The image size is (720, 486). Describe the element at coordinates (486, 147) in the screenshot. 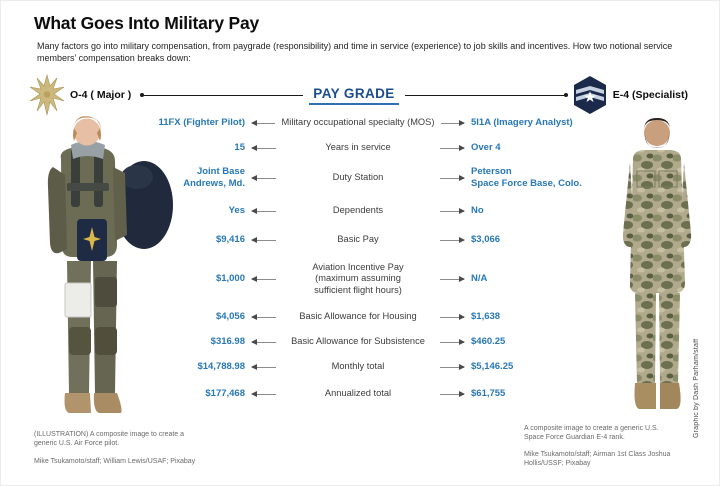

I see `right-value: Over 4` at that location.